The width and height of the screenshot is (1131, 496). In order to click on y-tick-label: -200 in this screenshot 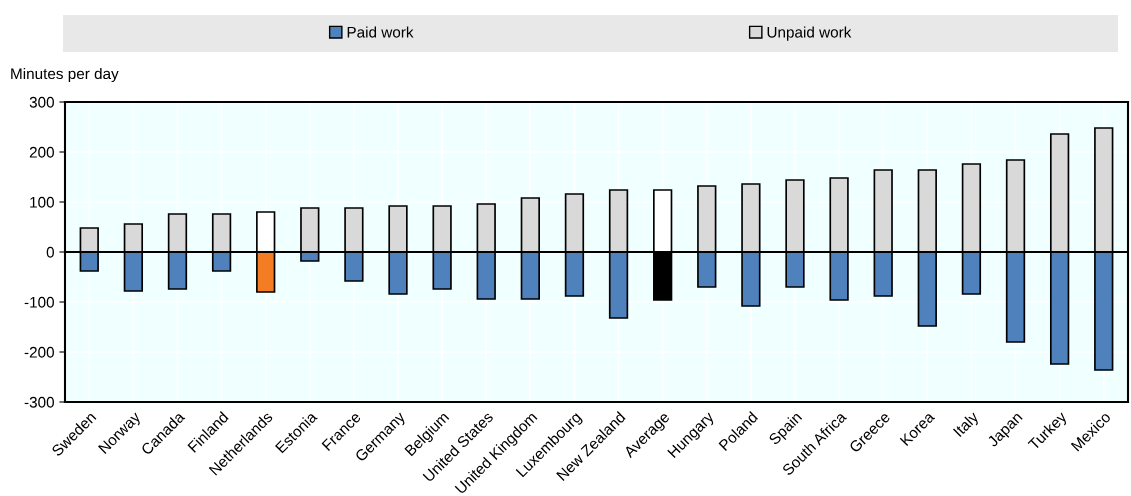, I will do `click(39, 352)`.